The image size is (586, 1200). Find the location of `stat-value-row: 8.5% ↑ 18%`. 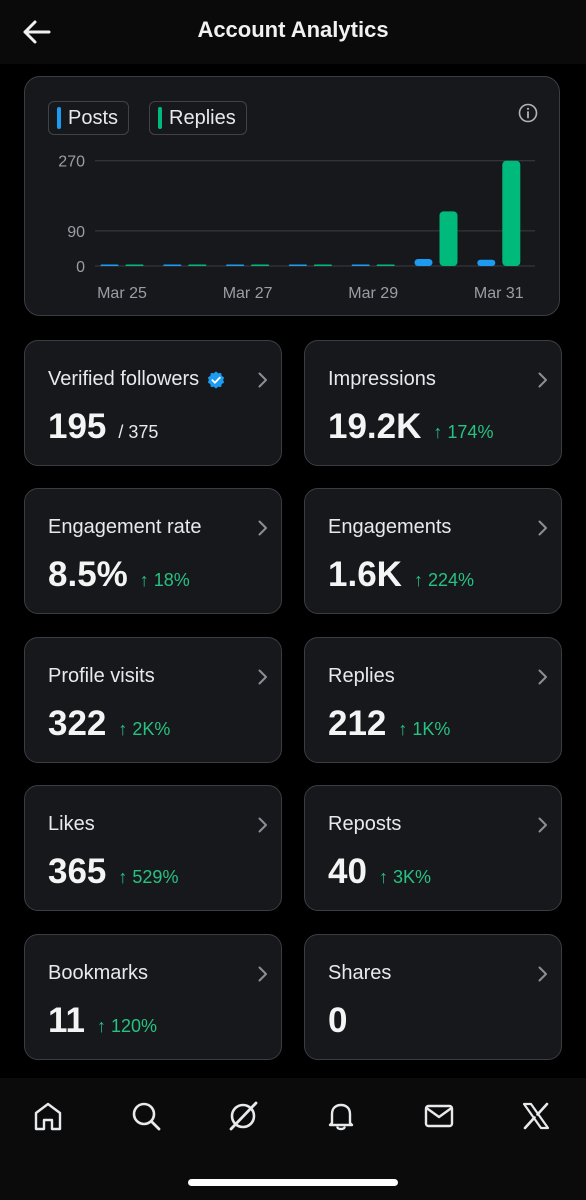

stat-value-row: 8.5% ↑ 18% is located at coordinates (119, 575).